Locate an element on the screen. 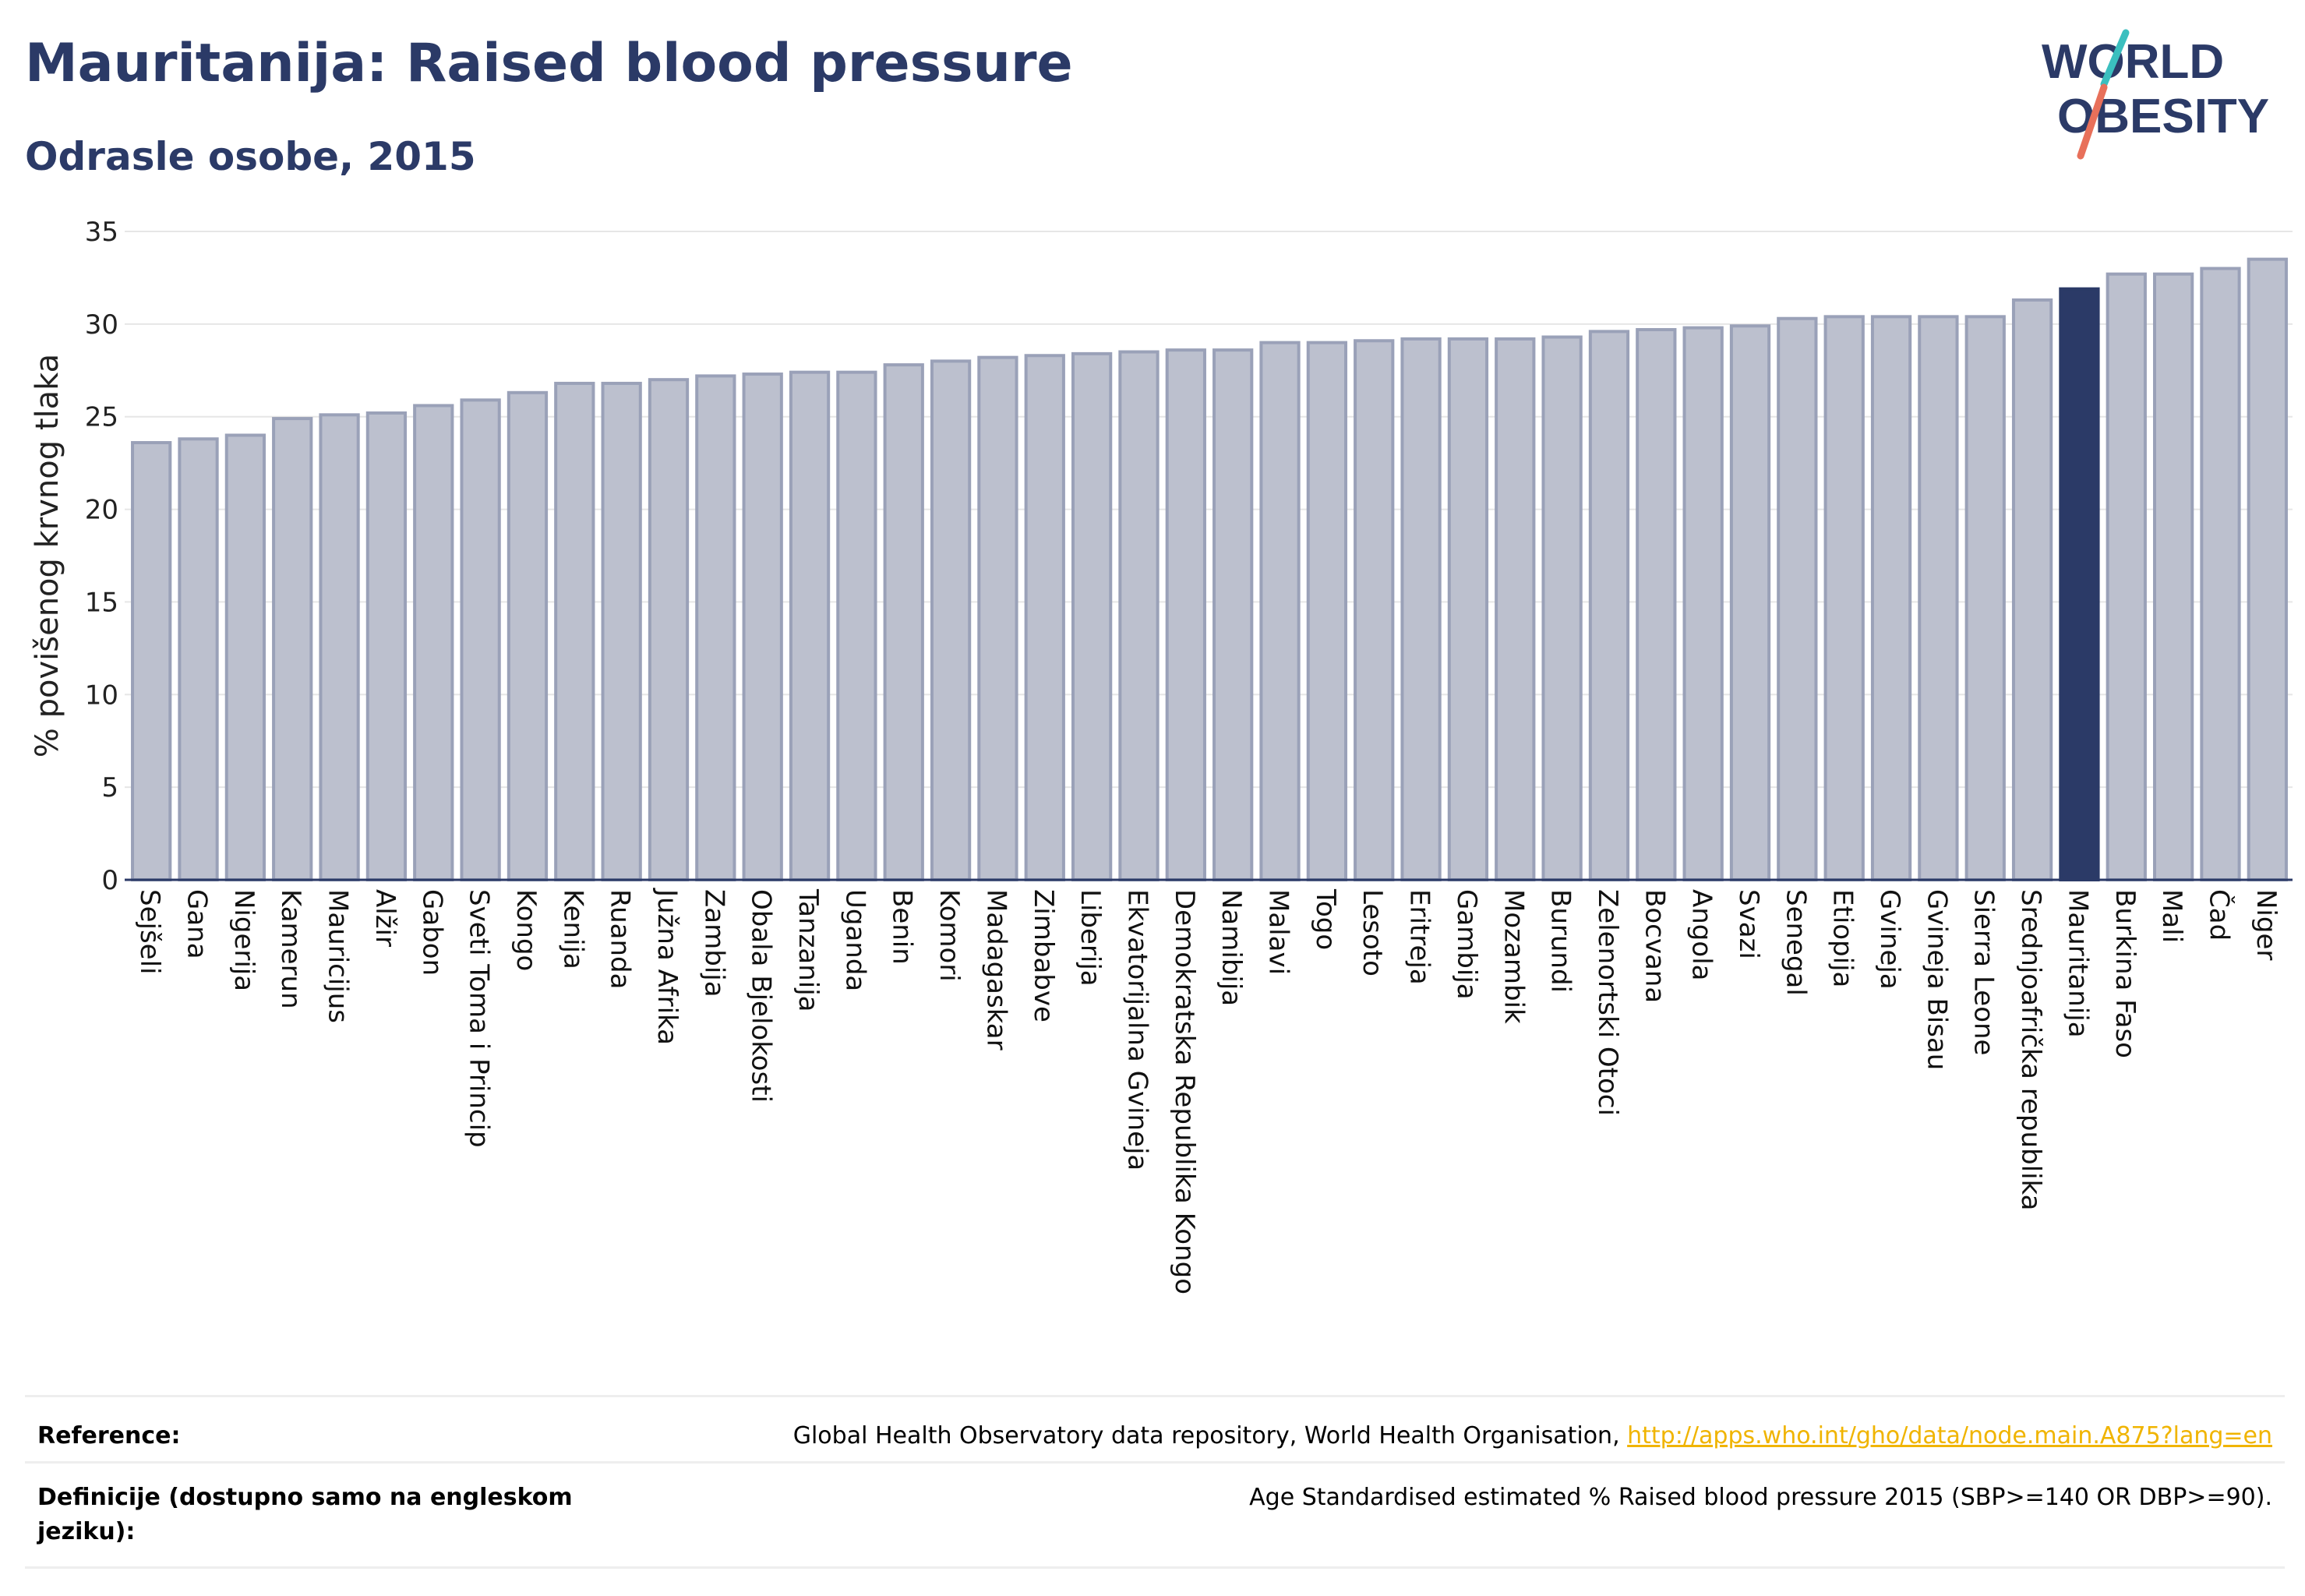  y-tick-label: 10 is located at coordinates (101, 695).